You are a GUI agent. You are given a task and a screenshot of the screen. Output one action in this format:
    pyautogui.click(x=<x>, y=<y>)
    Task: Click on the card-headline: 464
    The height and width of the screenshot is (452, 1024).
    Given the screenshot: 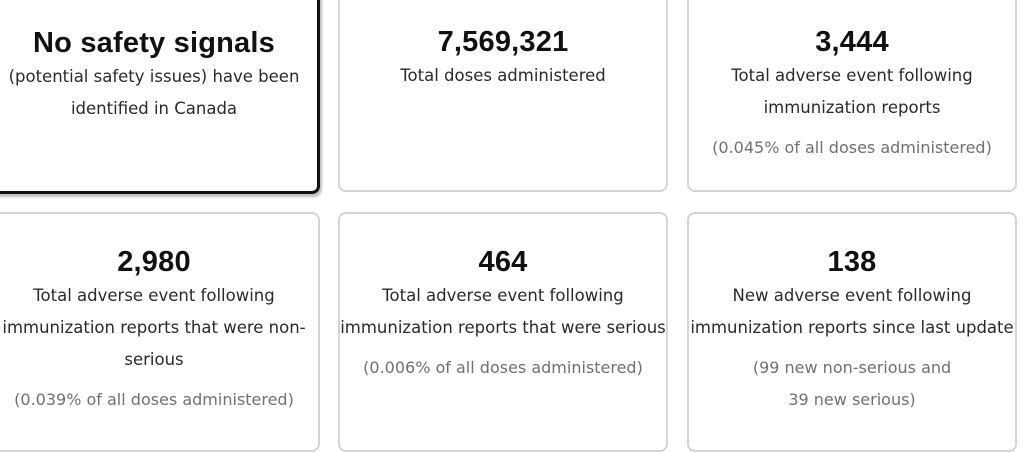 What is the action you would take?
    pyautogui.click(x=503, y=262)
    